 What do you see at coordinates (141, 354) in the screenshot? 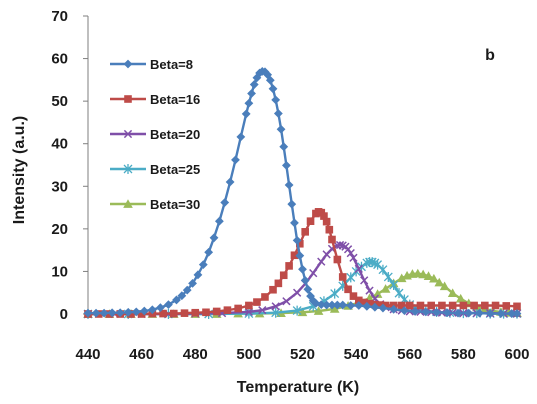
I see `x-tick-label: 460` at bounding box center [141, 354].